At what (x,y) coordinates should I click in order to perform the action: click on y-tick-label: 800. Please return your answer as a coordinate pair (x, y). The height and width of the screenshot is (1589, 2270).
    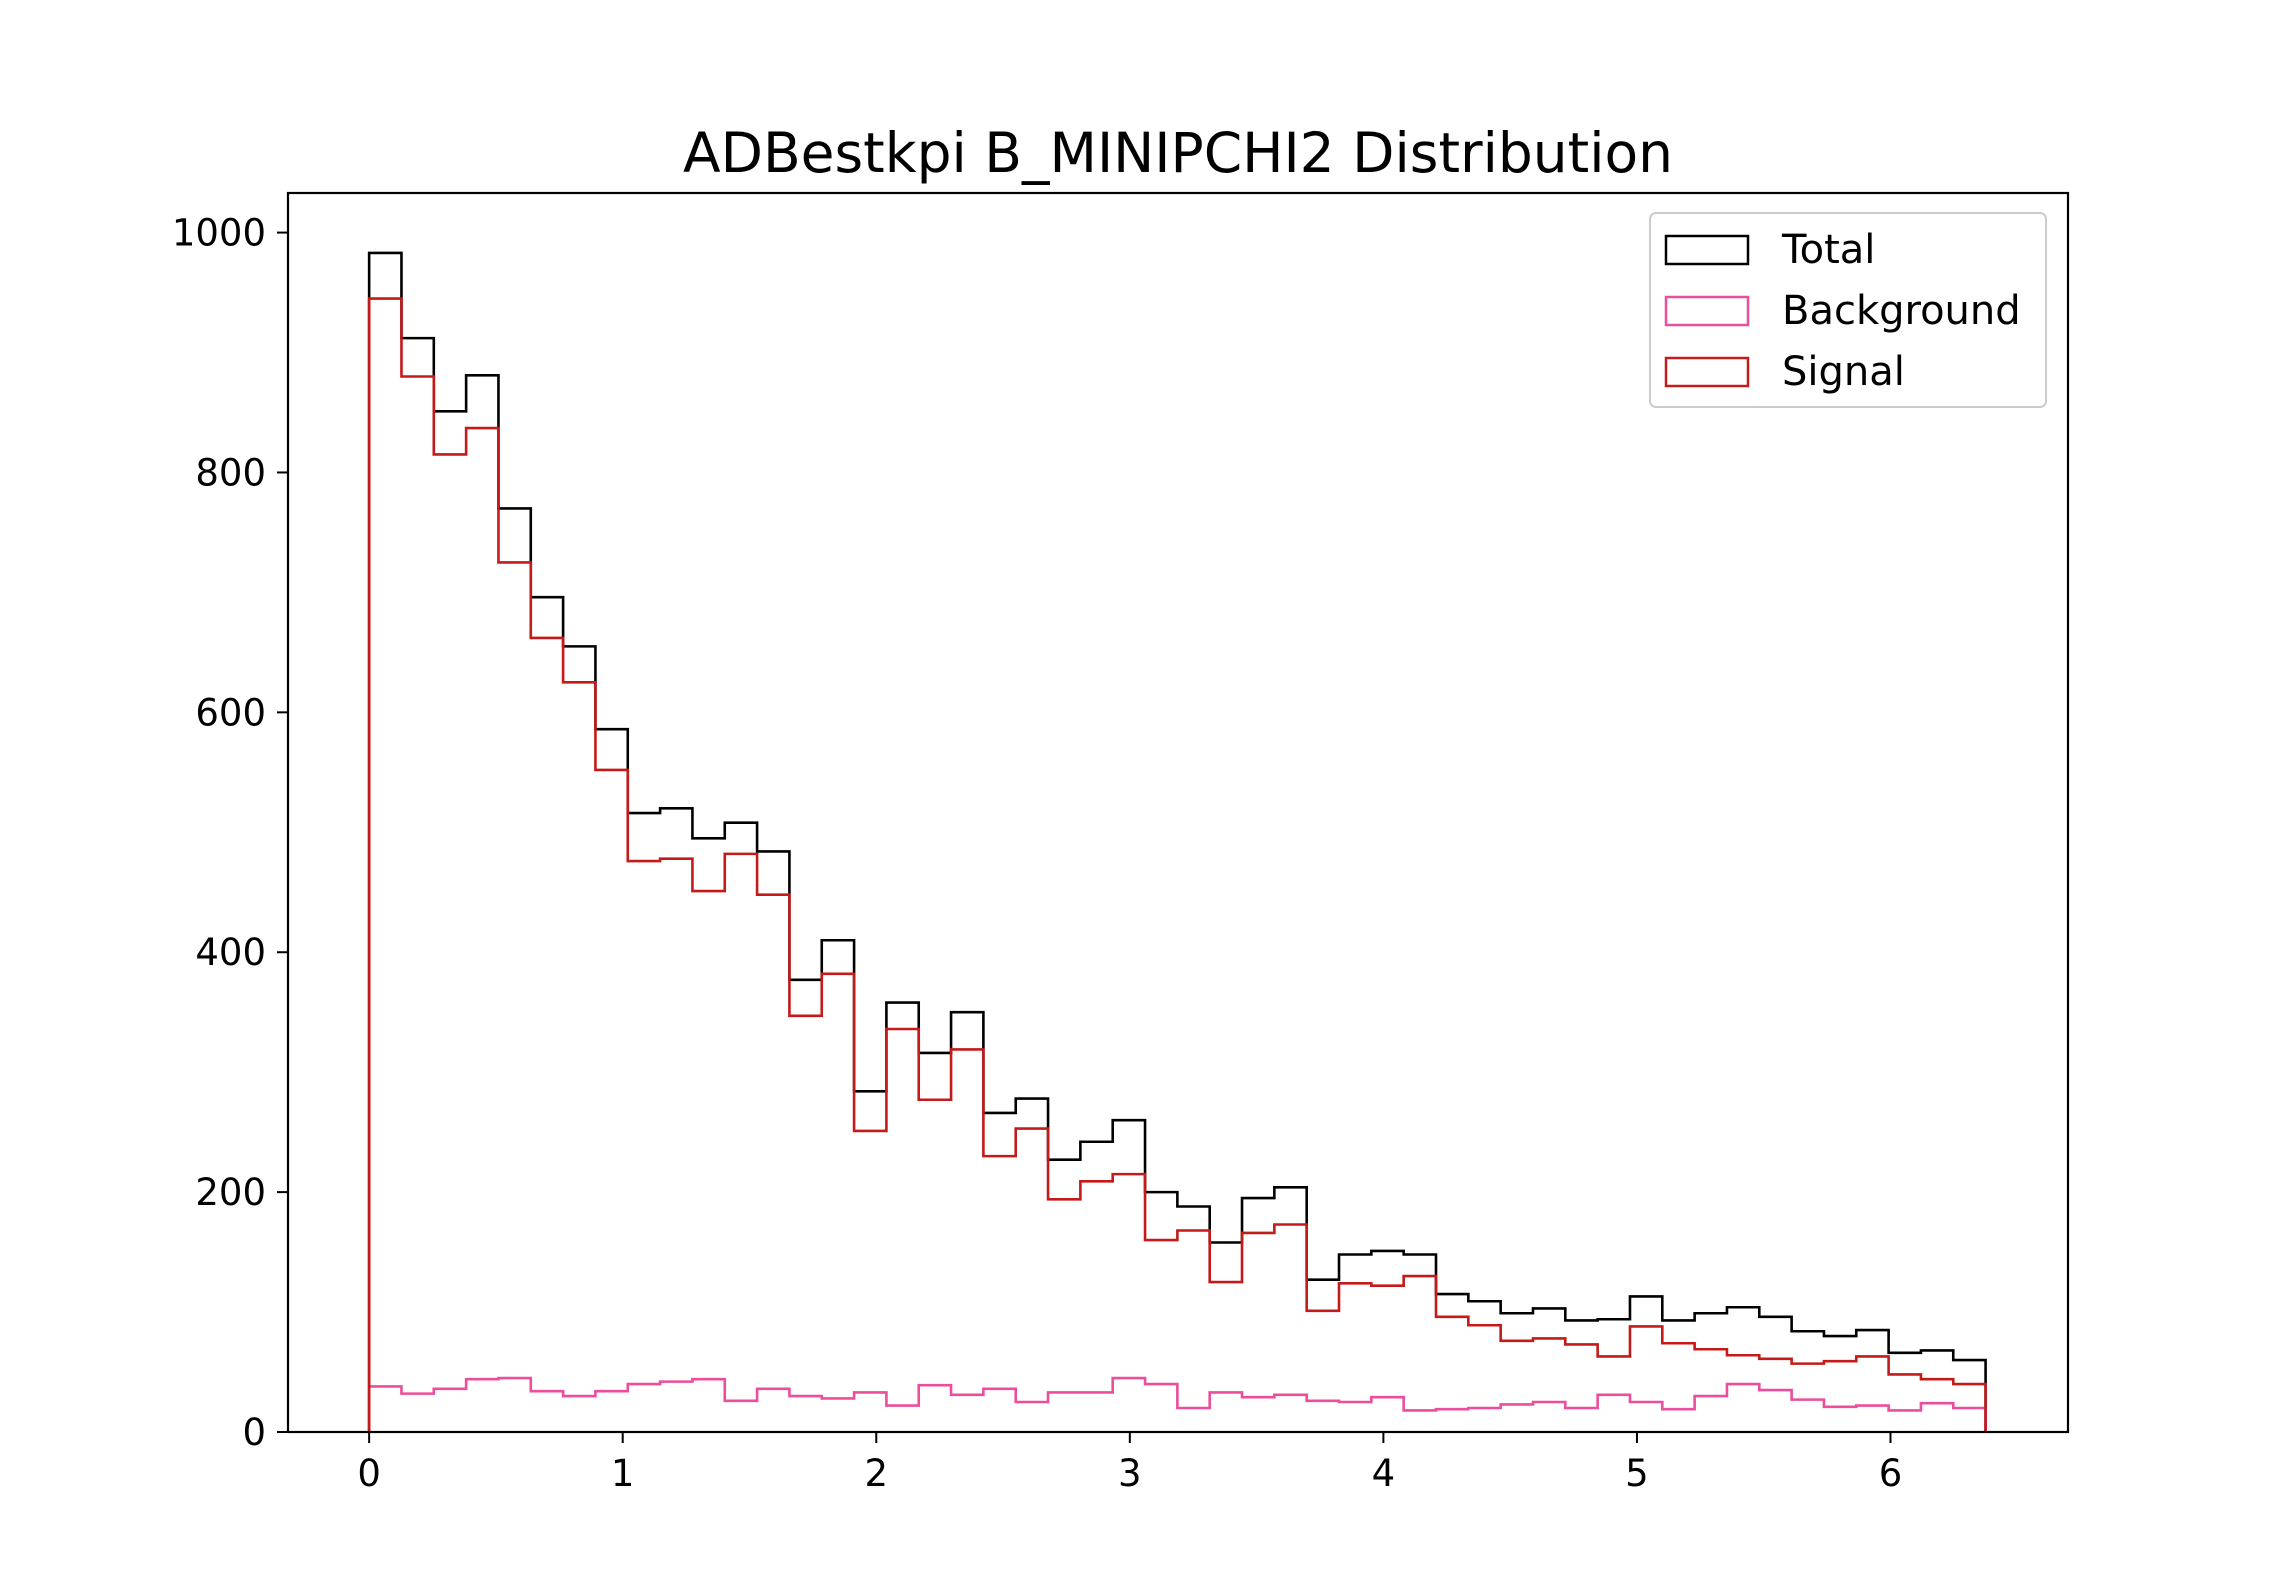
    Looking at the image, I should click on (230, 472).